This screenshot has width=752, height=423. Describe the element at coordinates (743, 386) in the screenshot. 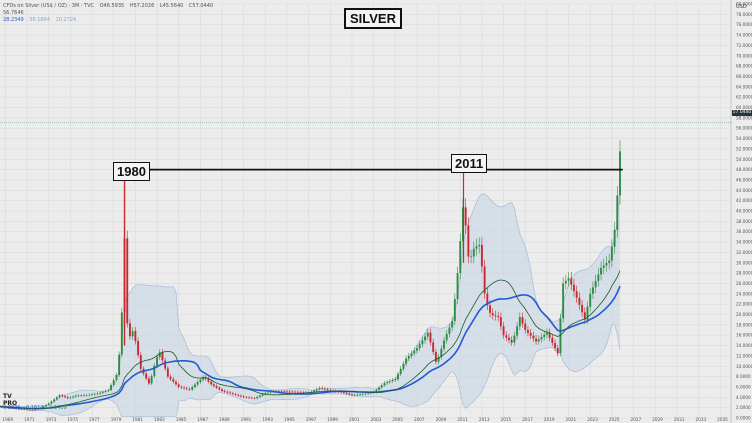

I see `y-tick-label: 6.0000` at that location.